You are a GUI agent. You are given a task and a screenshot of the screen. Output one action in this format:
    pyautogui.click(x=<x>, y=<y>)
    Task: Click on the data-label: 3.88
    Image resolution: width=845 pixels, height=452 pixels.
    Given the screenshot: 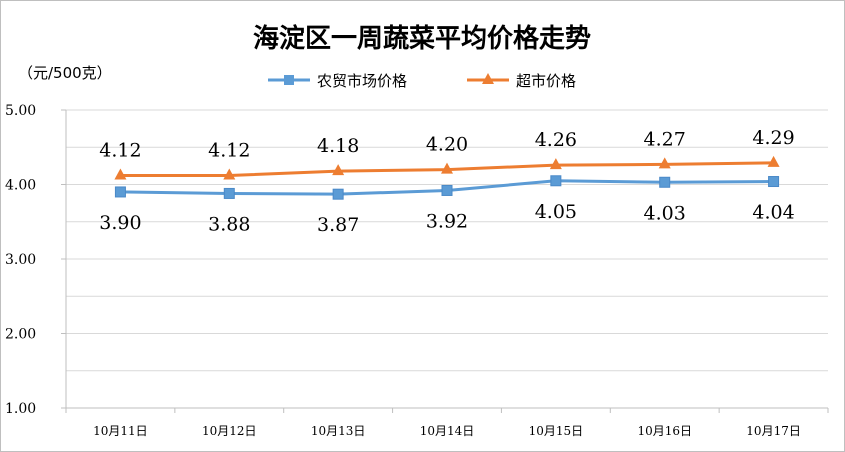 What is the action you would take?
    pyautogui.click(x=229, y=224)
    